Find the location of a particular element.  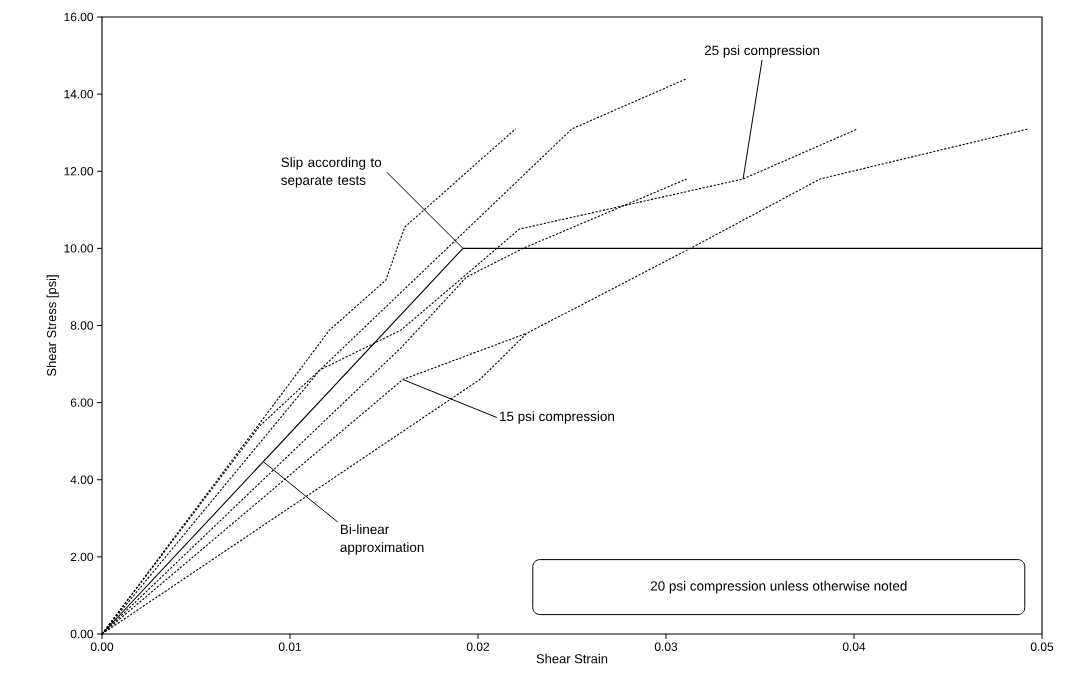

y-axis-title: Shear Stress [psi] is located at coordinates (52, 326).